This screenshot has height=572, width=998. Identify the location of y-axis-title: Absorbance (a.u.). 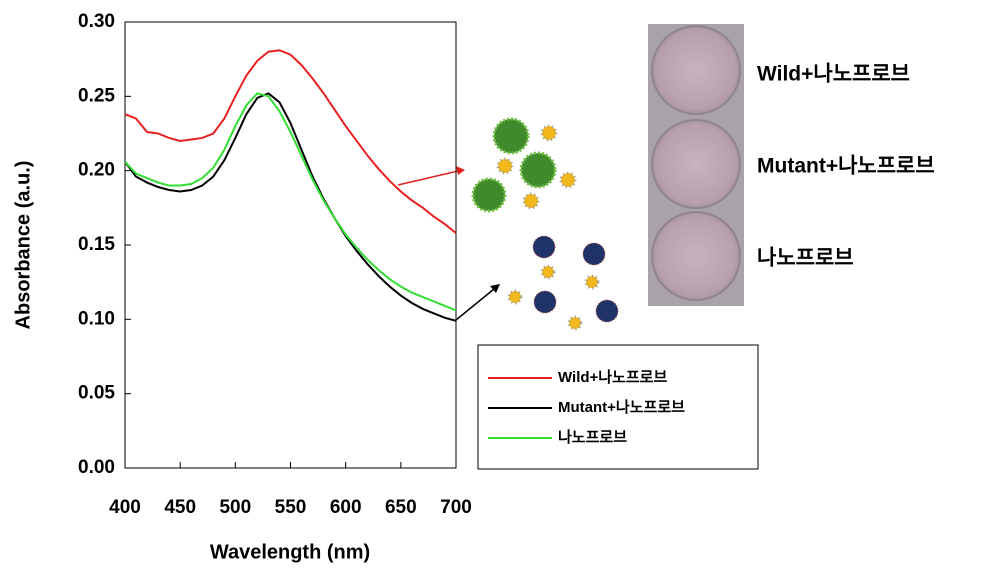
(23, 245).